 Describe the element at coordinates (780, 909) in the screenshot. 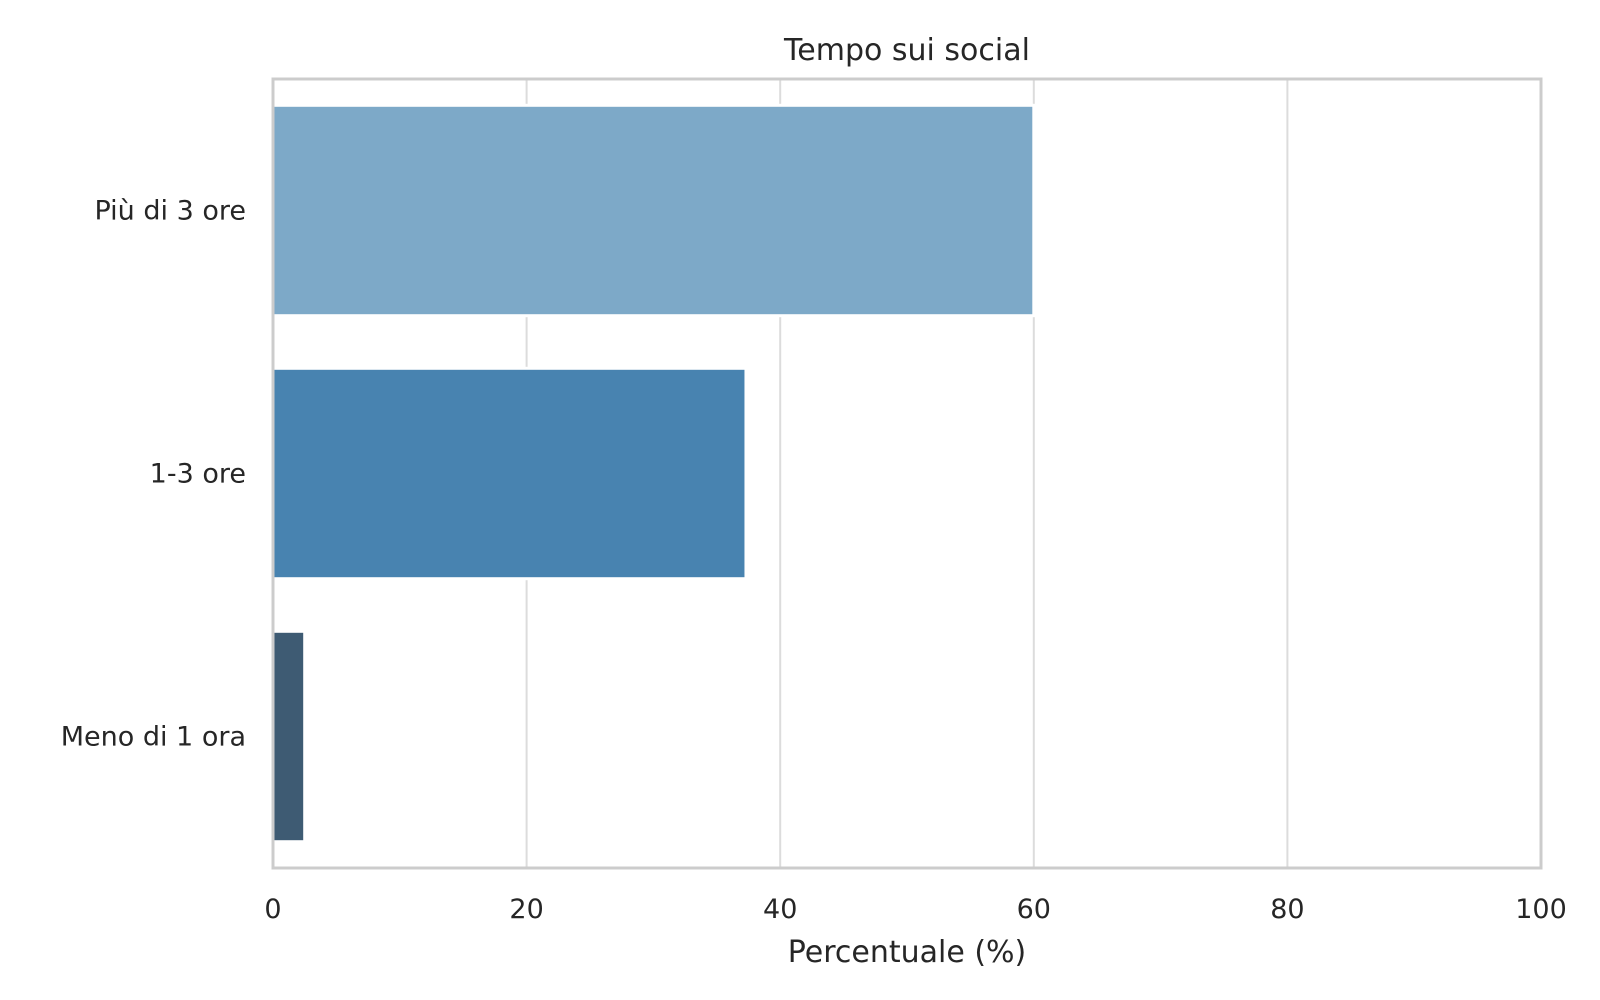

I see `x-tick-label: 40` at that location.